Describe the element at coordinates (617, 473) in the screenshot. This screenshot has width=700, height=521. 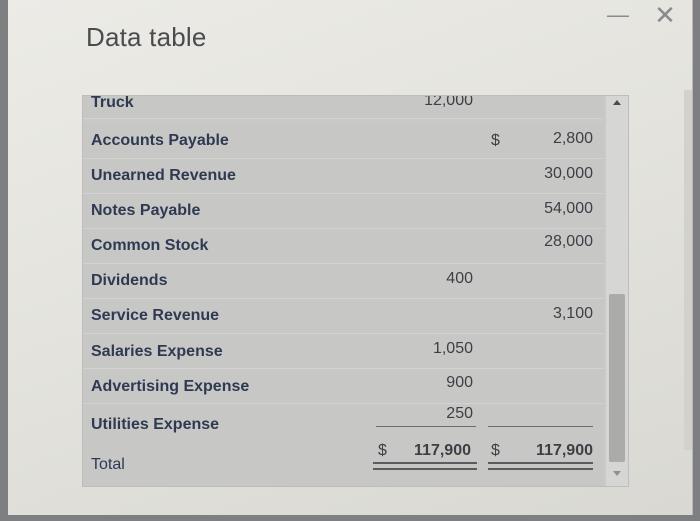
I see `scroll-down-arrow-icon` at that location.